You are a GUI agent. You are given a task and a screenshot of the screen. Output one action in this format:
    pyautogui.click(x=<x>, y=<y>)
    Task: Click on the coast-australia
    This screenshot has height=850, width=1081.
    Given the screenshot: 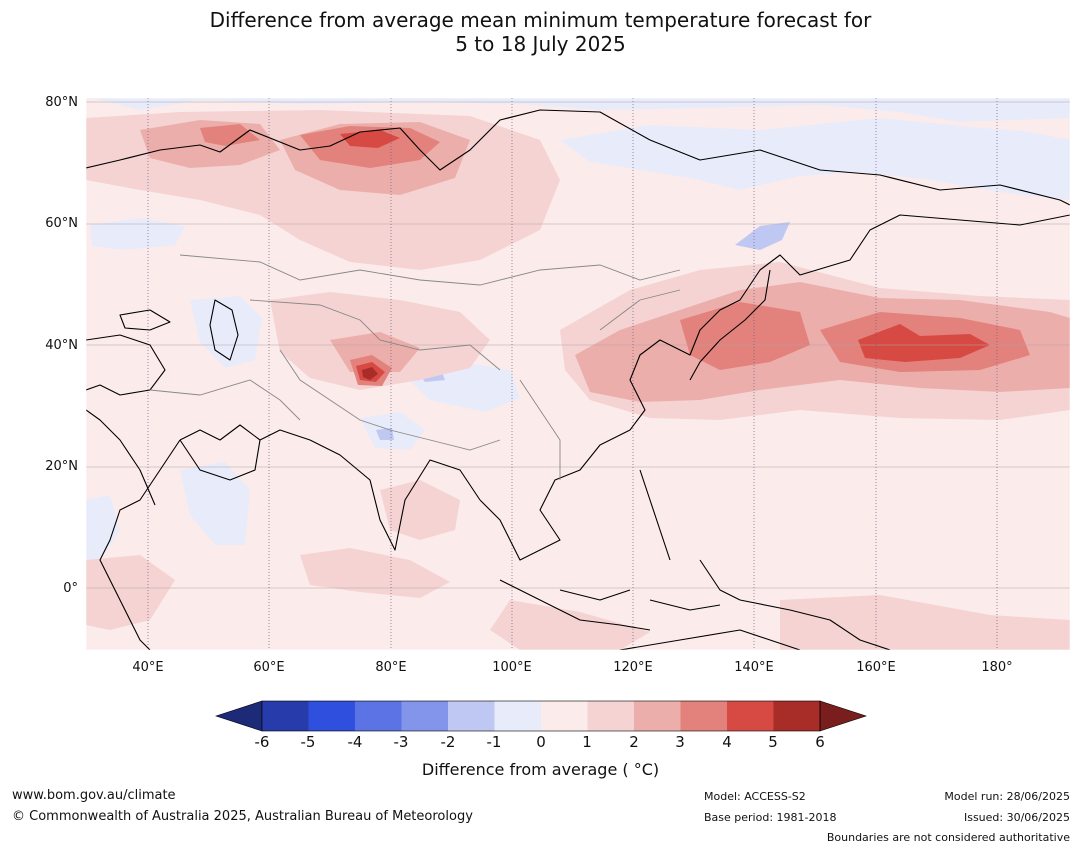 What is the action you would take?
    pyautogui.click(x=710, y=639)
    